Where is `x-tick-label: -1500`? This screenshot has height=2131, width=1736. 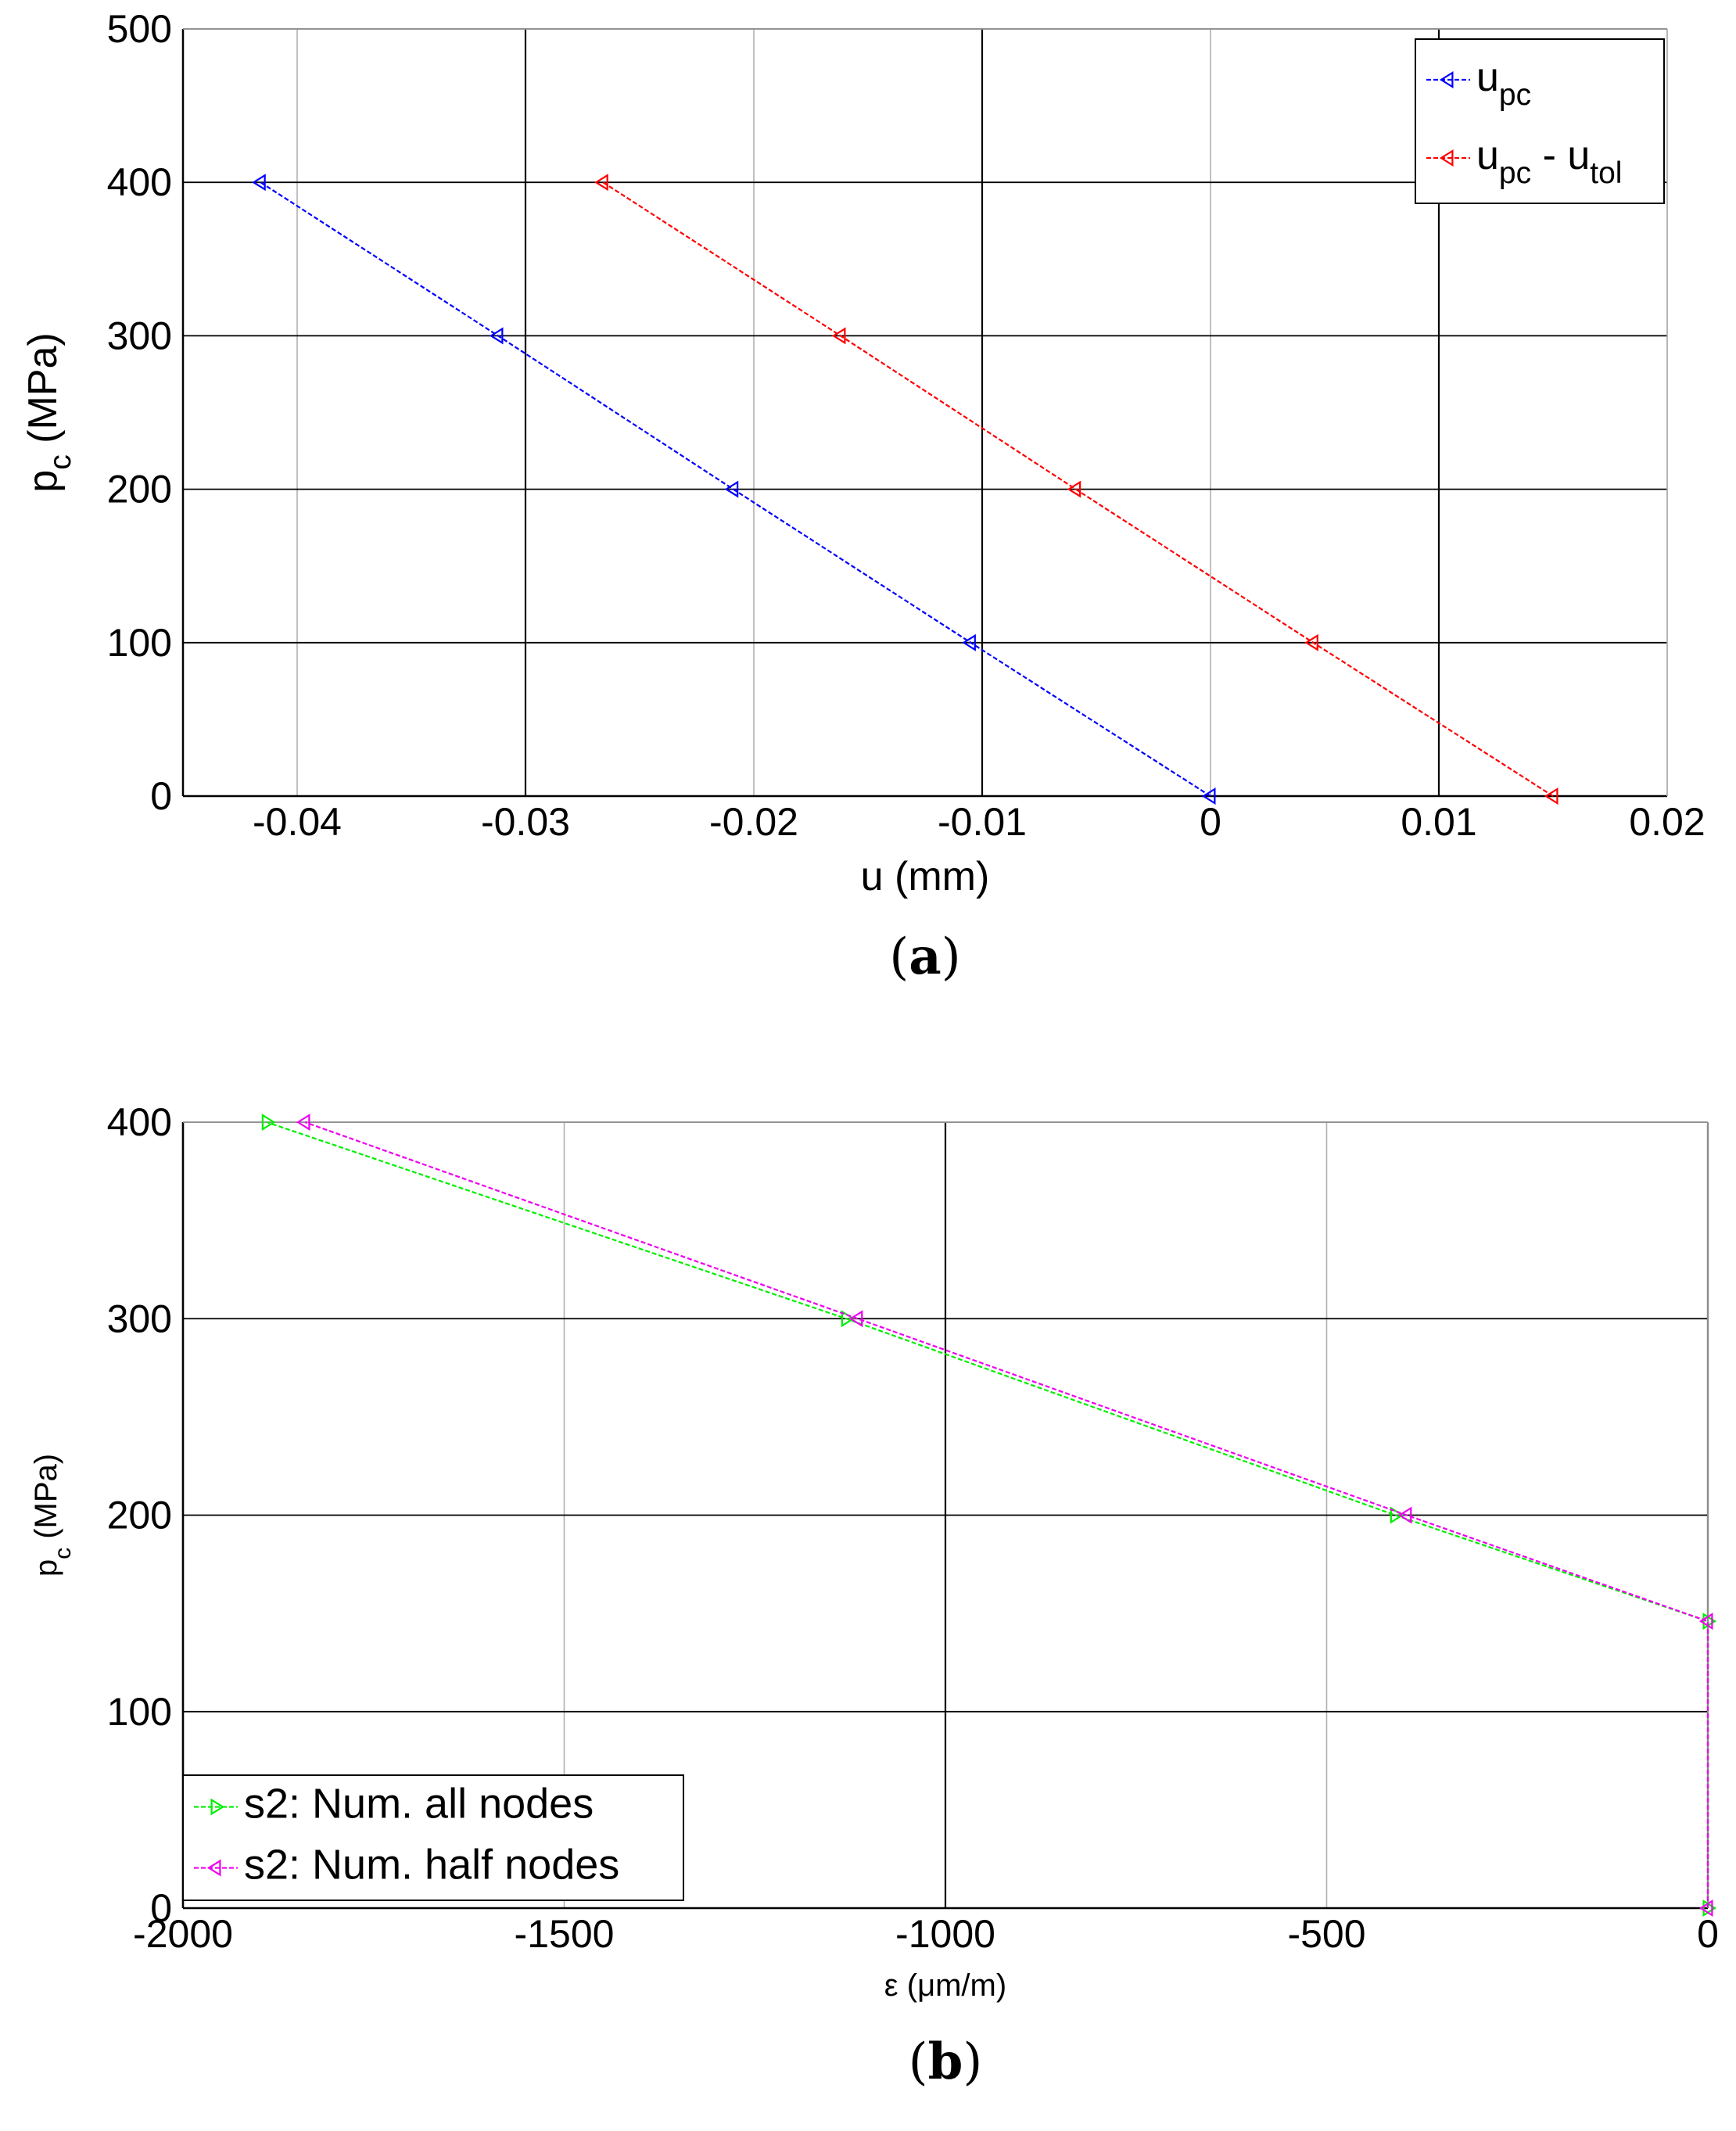
x-tick-label: -1500 is located at coordinates (565, 1934).